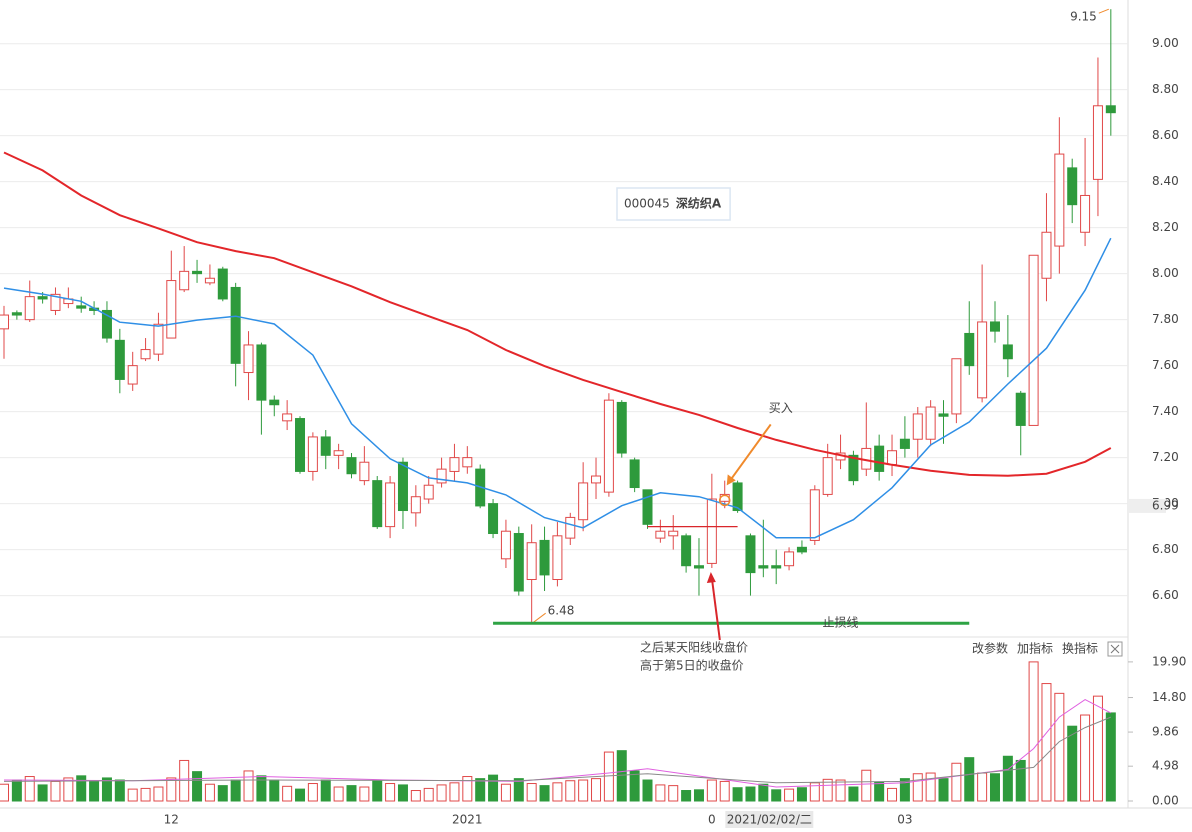 This screenshot has height=832, width=1192. What do you see at coordinates (841, 623) in the screenshot?
I see `stop-loss-label: 止损线` at bounding box center [841, 623].